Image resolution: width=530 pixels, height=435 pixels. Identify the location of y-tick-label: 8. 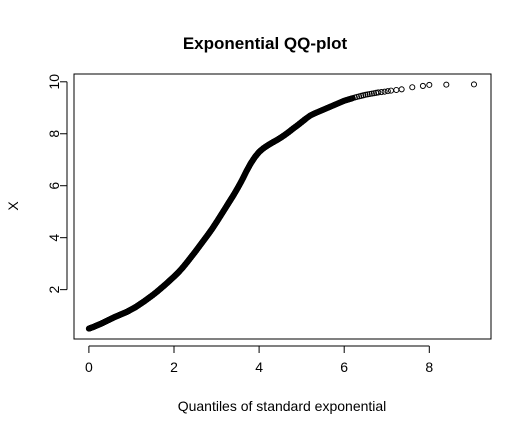
(54, 134).